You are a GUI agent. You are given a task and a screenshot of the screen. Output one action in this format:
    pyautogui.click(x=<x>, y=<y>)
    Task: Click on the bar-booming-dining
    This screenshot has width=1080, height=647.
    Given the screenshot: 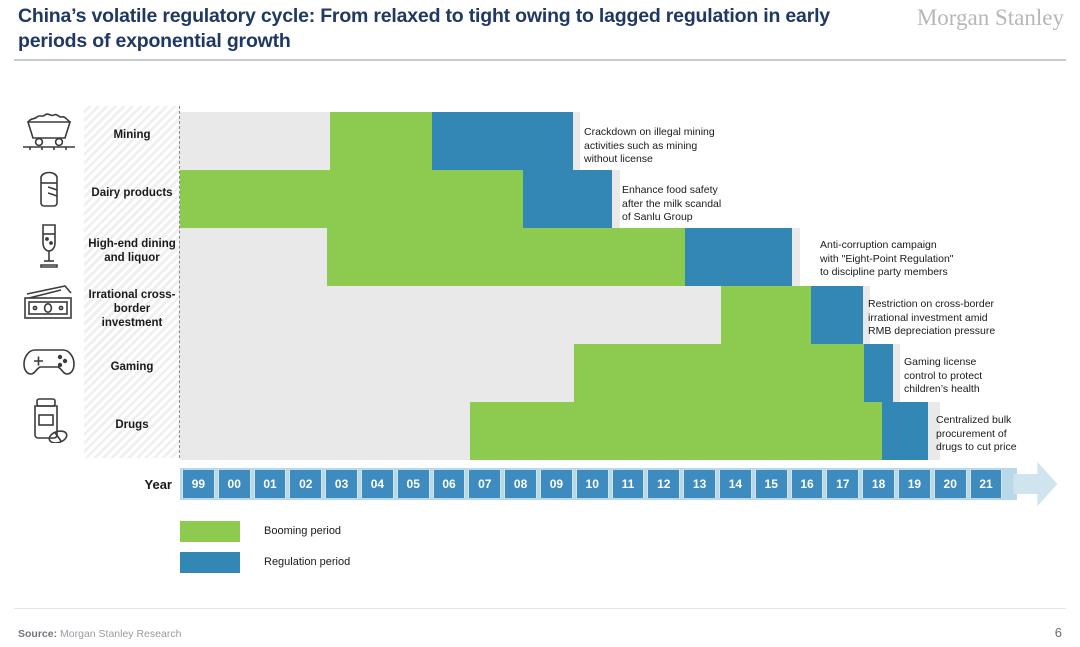 What is the action you would take?
    pyautogui.click(x=506, y=257)
    